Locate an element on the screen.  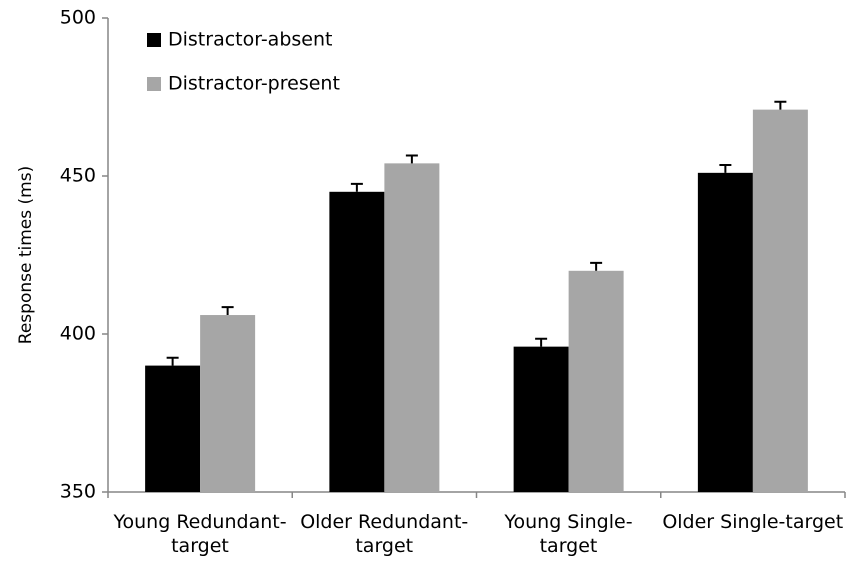
y-tick-label: 350 is located at coordinates (78, 492).